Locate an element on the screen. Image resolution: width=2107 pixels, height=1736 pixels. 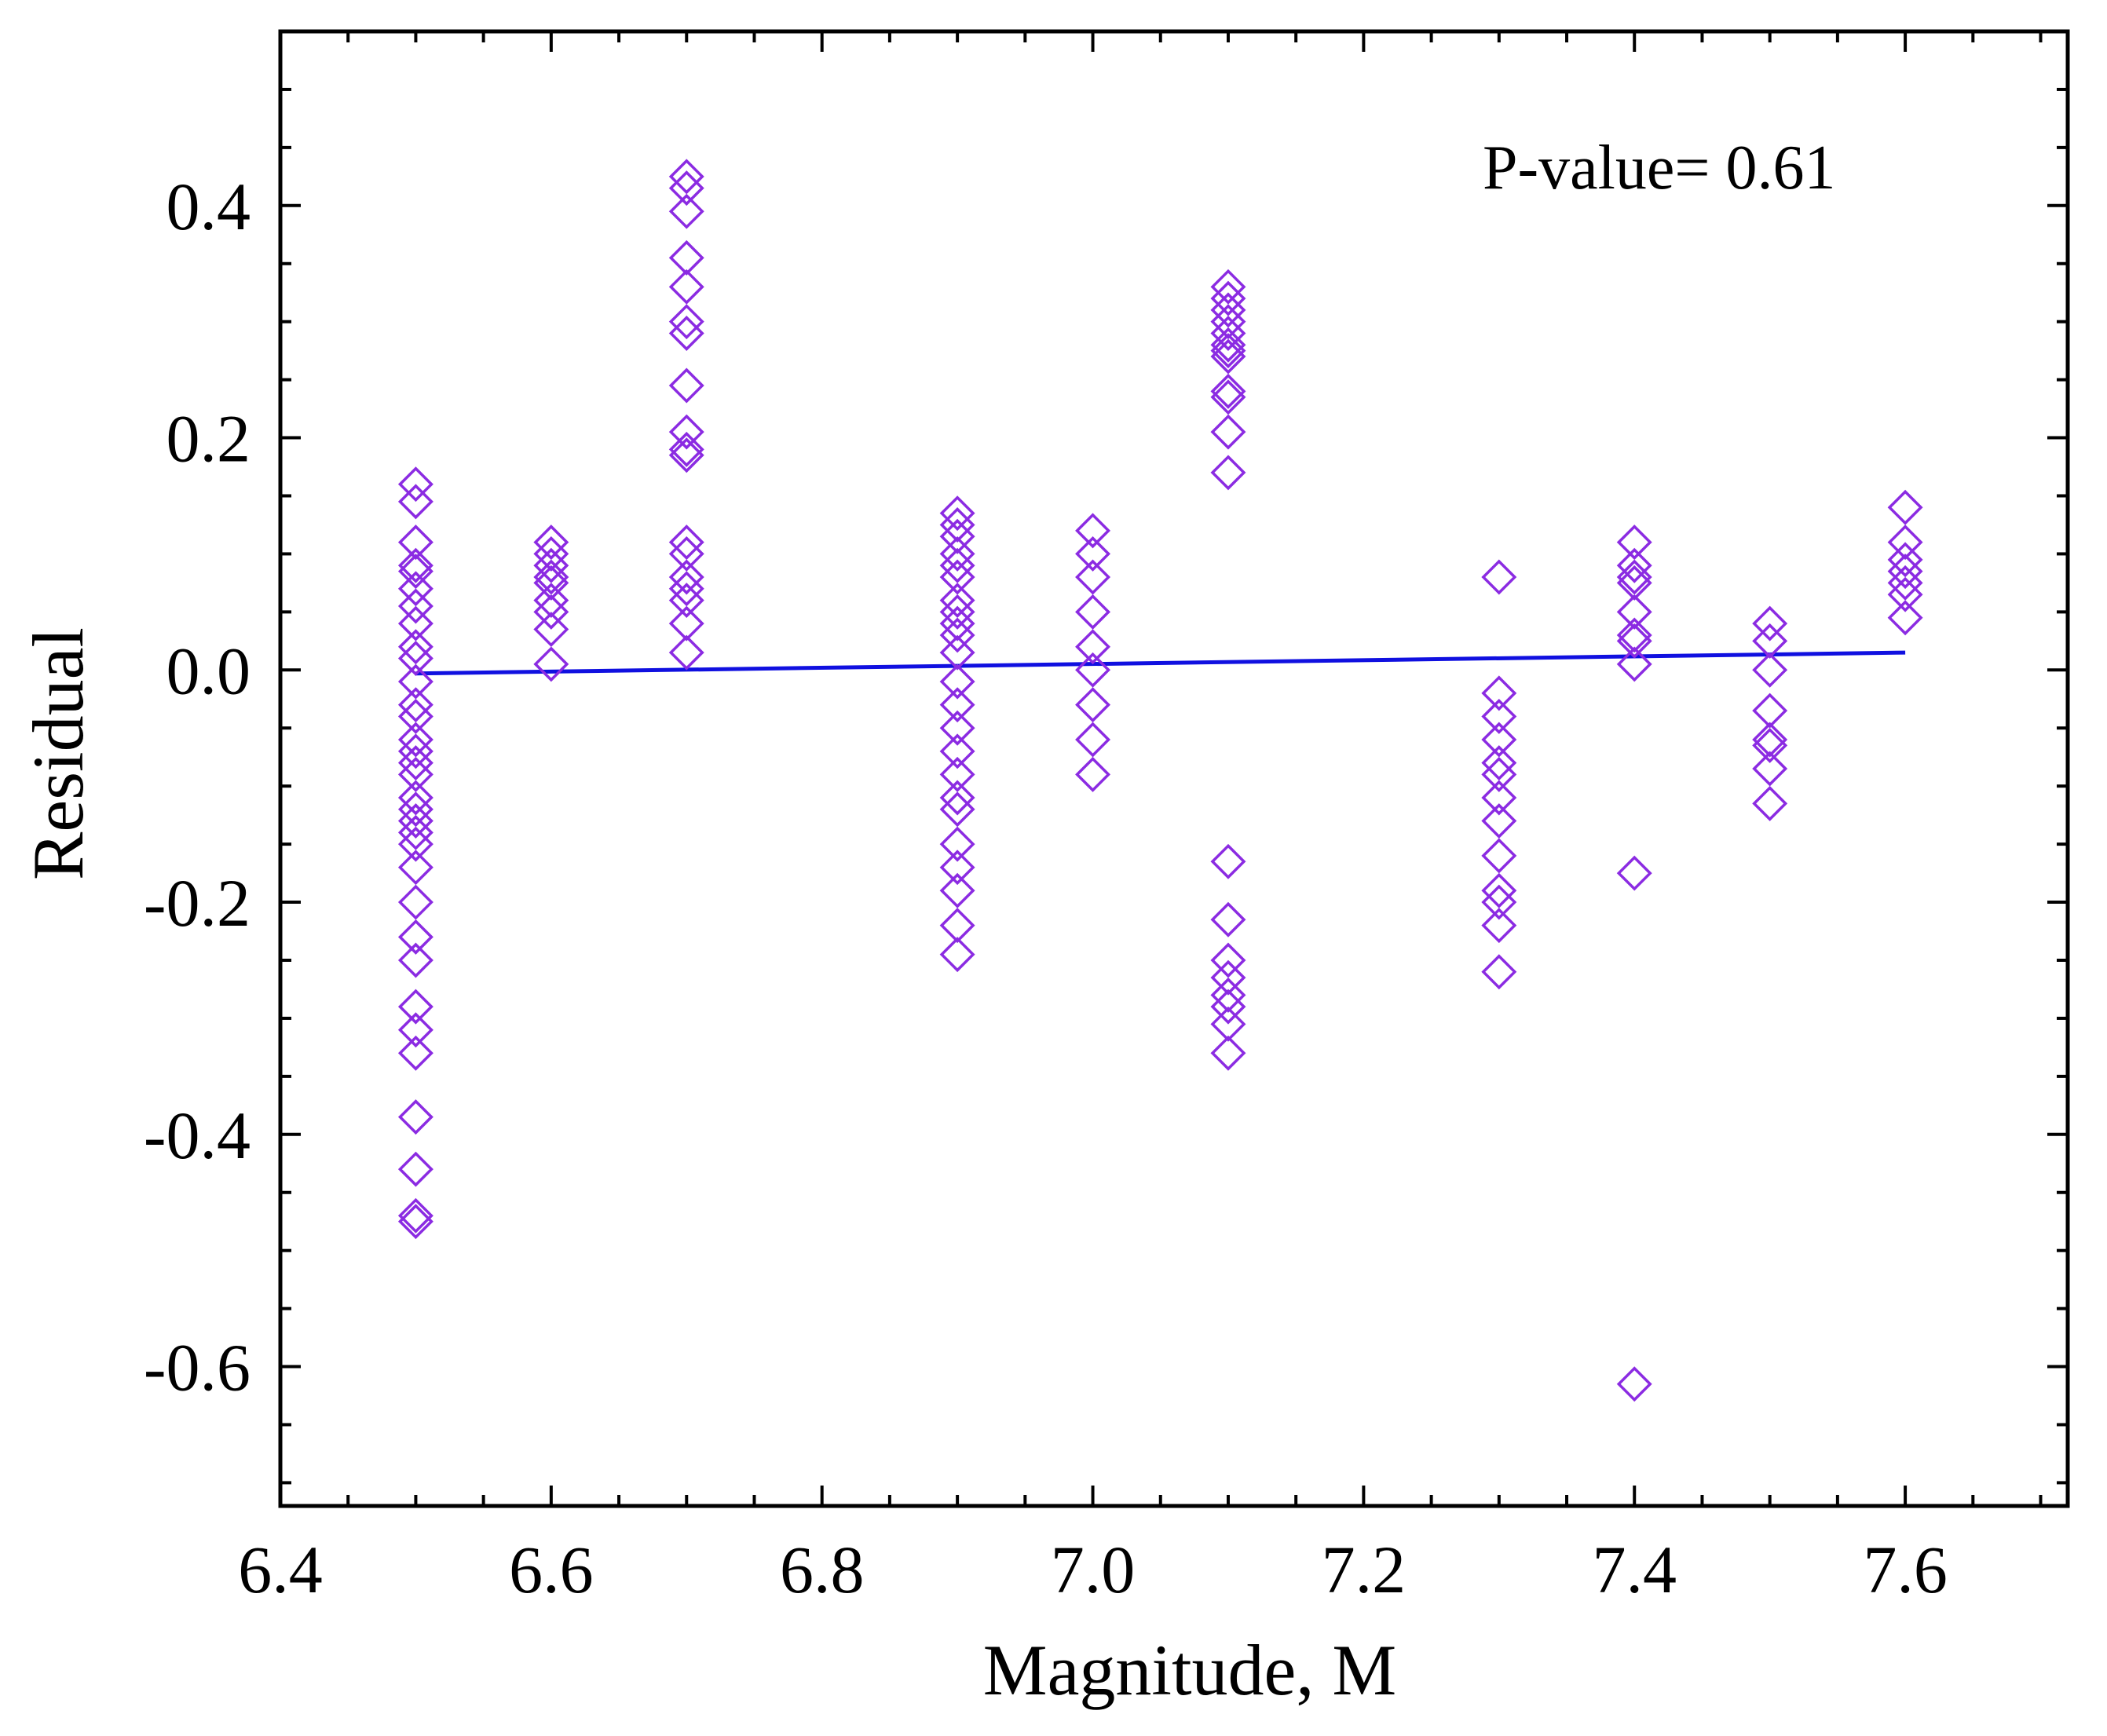
y-tick-label: -0.6 is located at coordinates (197, 1367).